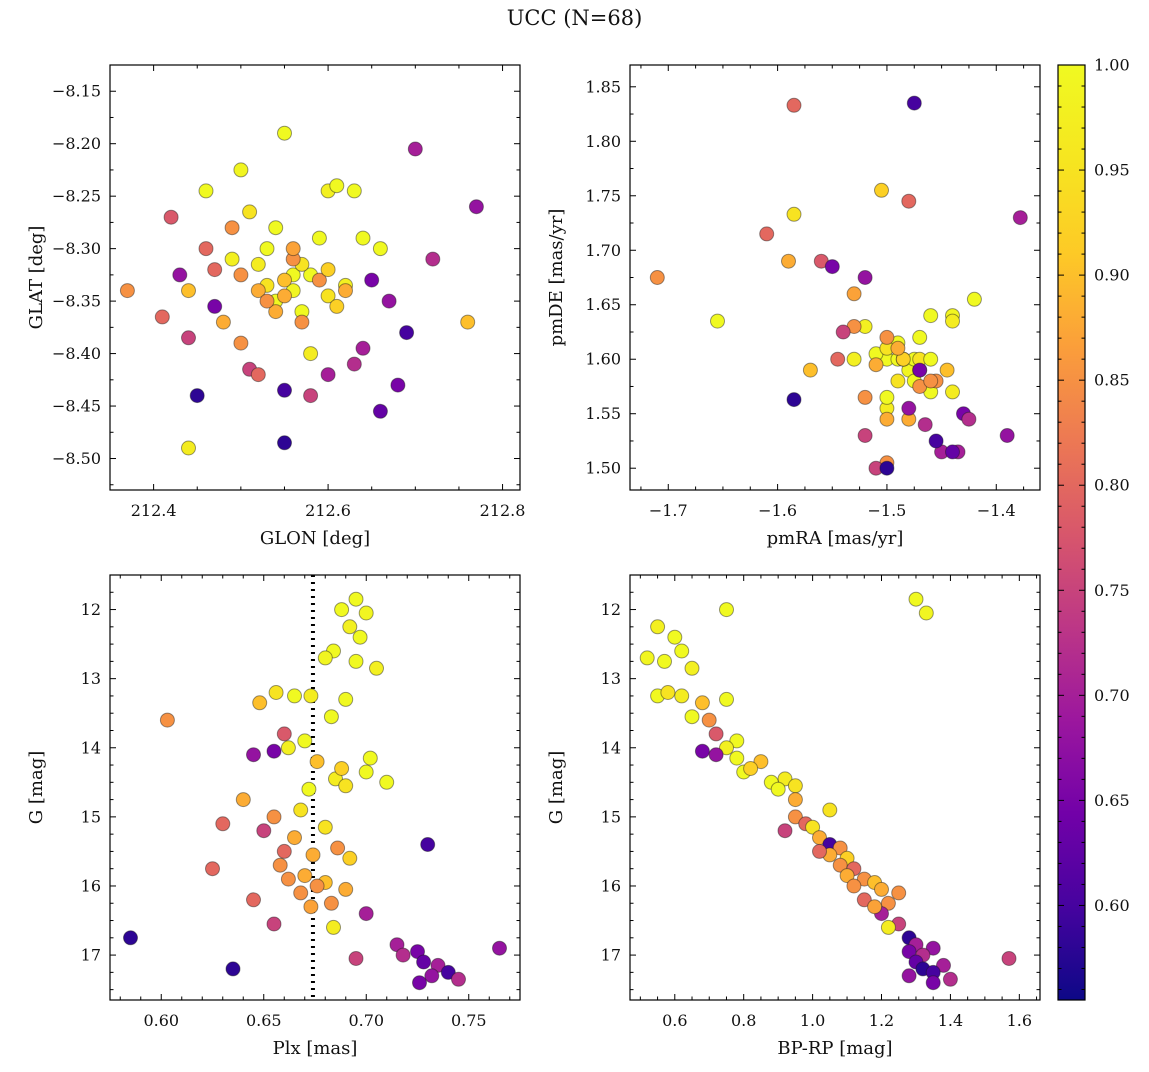 The image size is (1149, 1072). What do you see at coordinates (36, 278) in the screenshot?
I see `glon-glat-ylabel: GLAT [deg]` at bounding box center [36, 278].